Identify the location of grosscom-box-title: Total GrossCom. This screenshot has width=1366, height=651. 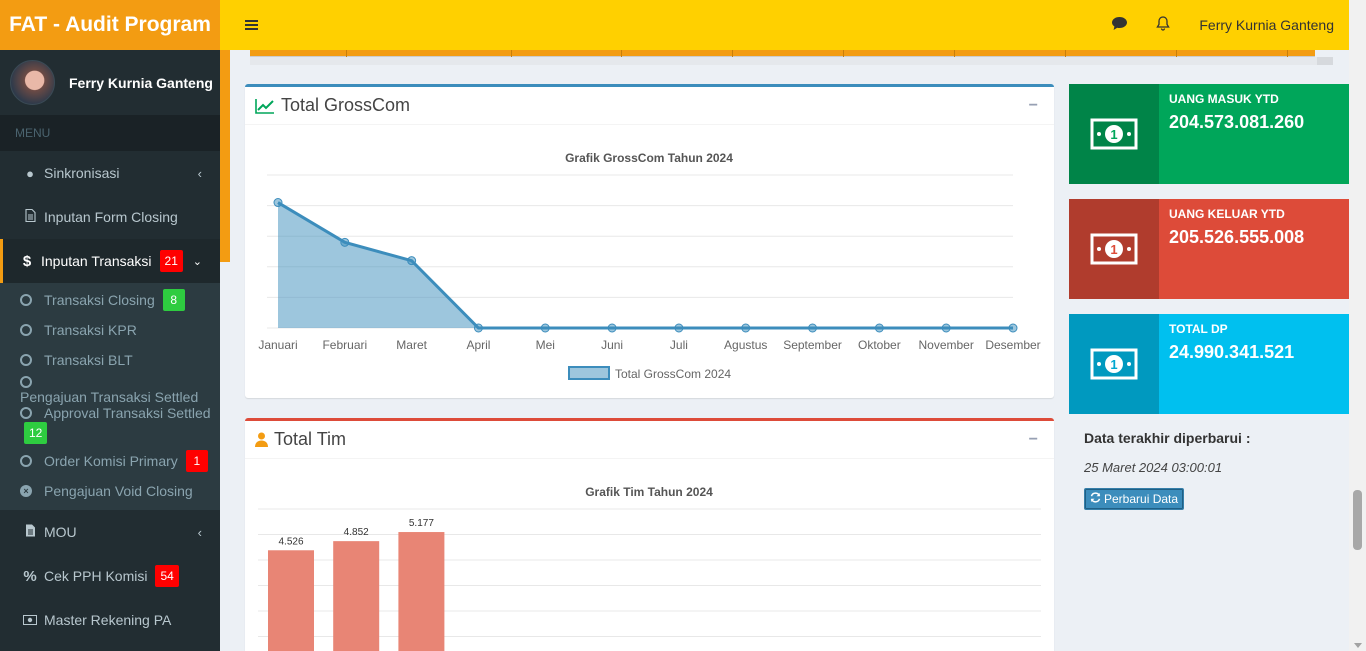
(346, 105).